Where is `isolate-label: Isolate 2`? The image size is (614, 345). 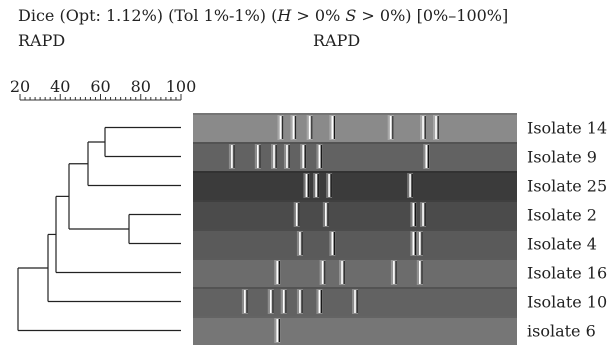
isolate-label: Isolate 2 is located at coordinates (562, 215).